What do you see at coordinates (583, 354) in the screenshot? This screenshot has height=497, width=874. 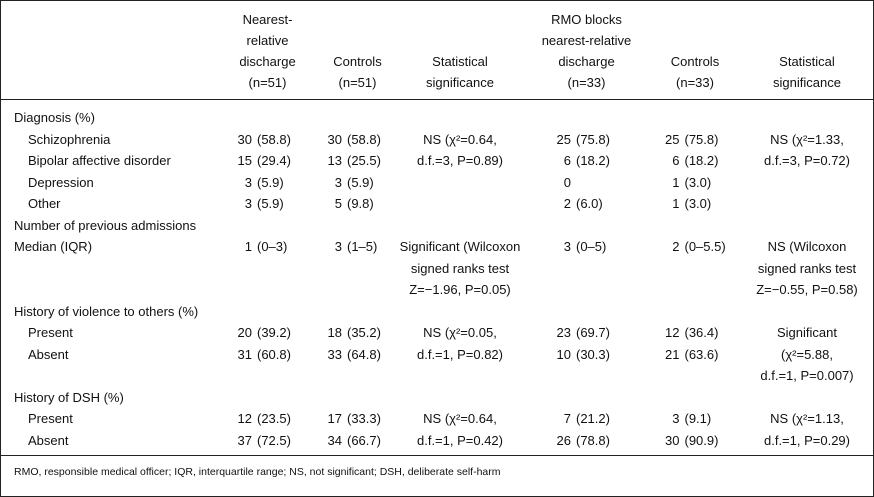 I see `table-cell: 10 (30.3)` at bounding box center [583, 354].